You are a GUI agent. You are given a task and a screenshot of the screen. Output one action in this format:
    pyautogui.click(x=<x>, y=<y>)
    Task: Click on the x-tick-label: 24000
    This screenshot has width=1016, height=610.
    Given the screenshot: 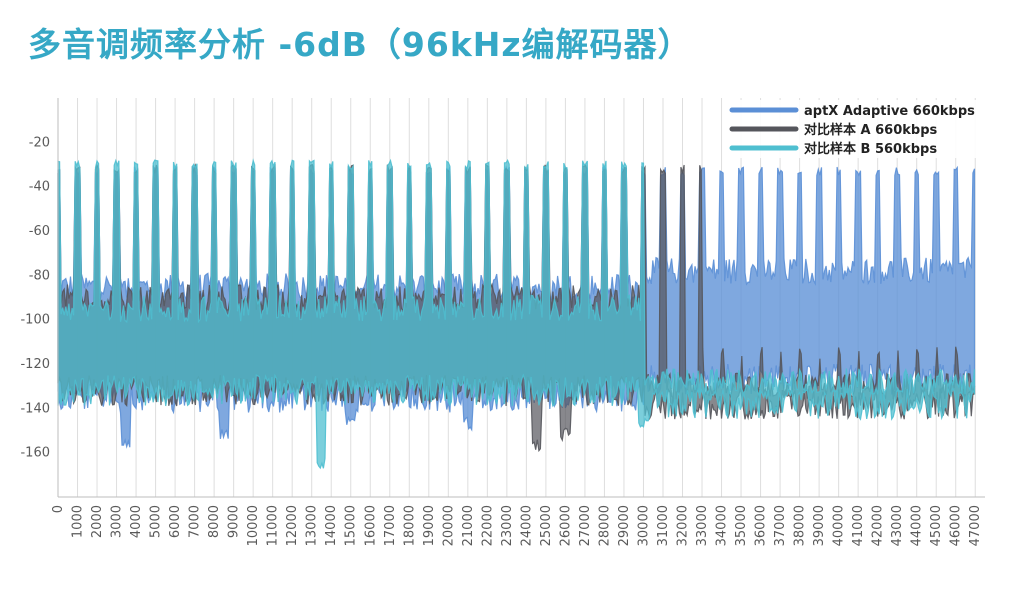 What is the action you would take?
    pyautogui.click(x=526, y=525)
    